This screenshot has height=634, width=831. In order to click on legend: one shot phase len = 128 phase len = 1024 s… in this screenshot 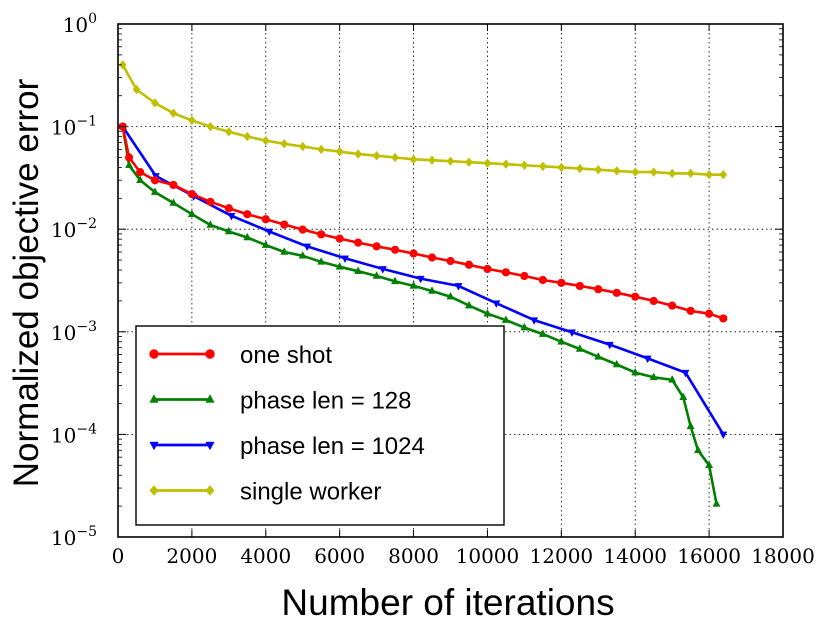, I will do `click(320, 425)`.